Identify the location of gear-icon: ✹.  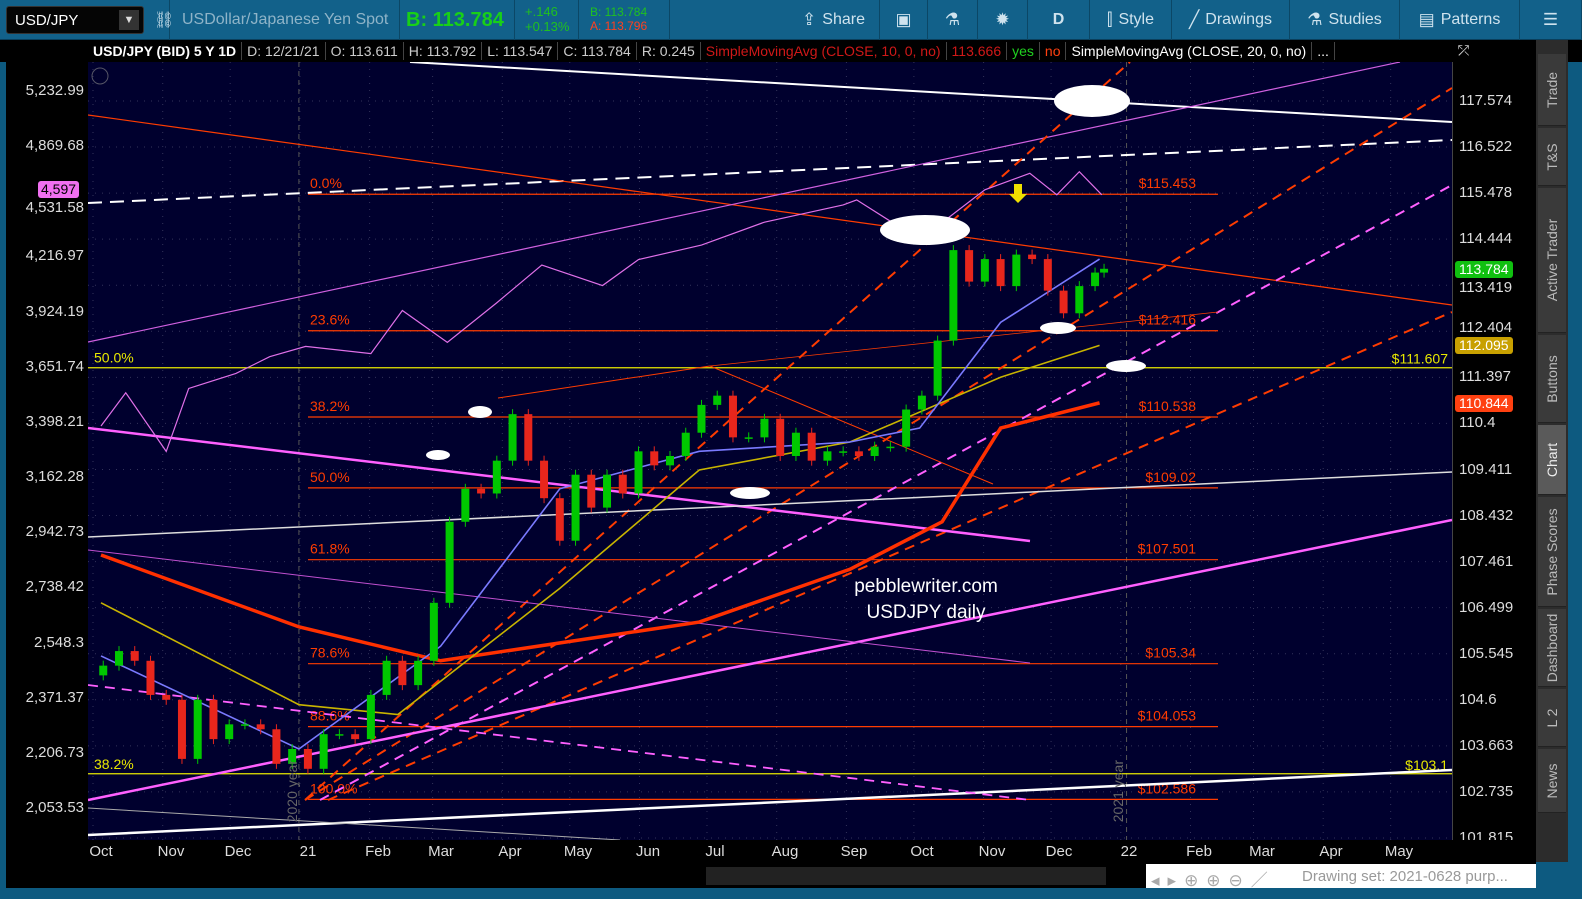
(1002, 19).